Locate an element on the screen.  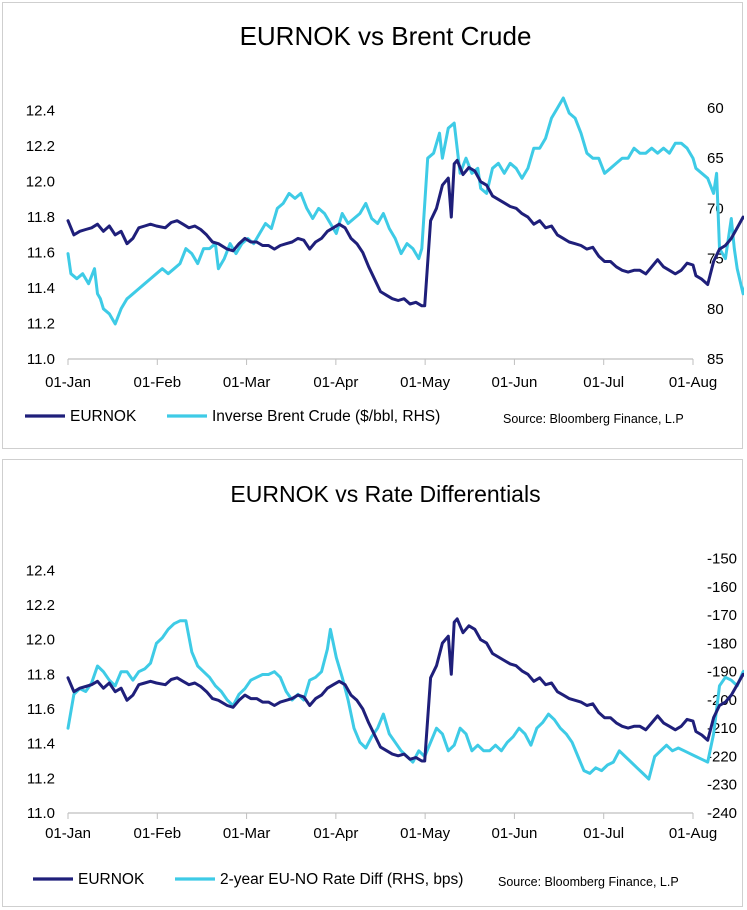
y-right-tick-label: -190 is located at coordinates (722, 672).